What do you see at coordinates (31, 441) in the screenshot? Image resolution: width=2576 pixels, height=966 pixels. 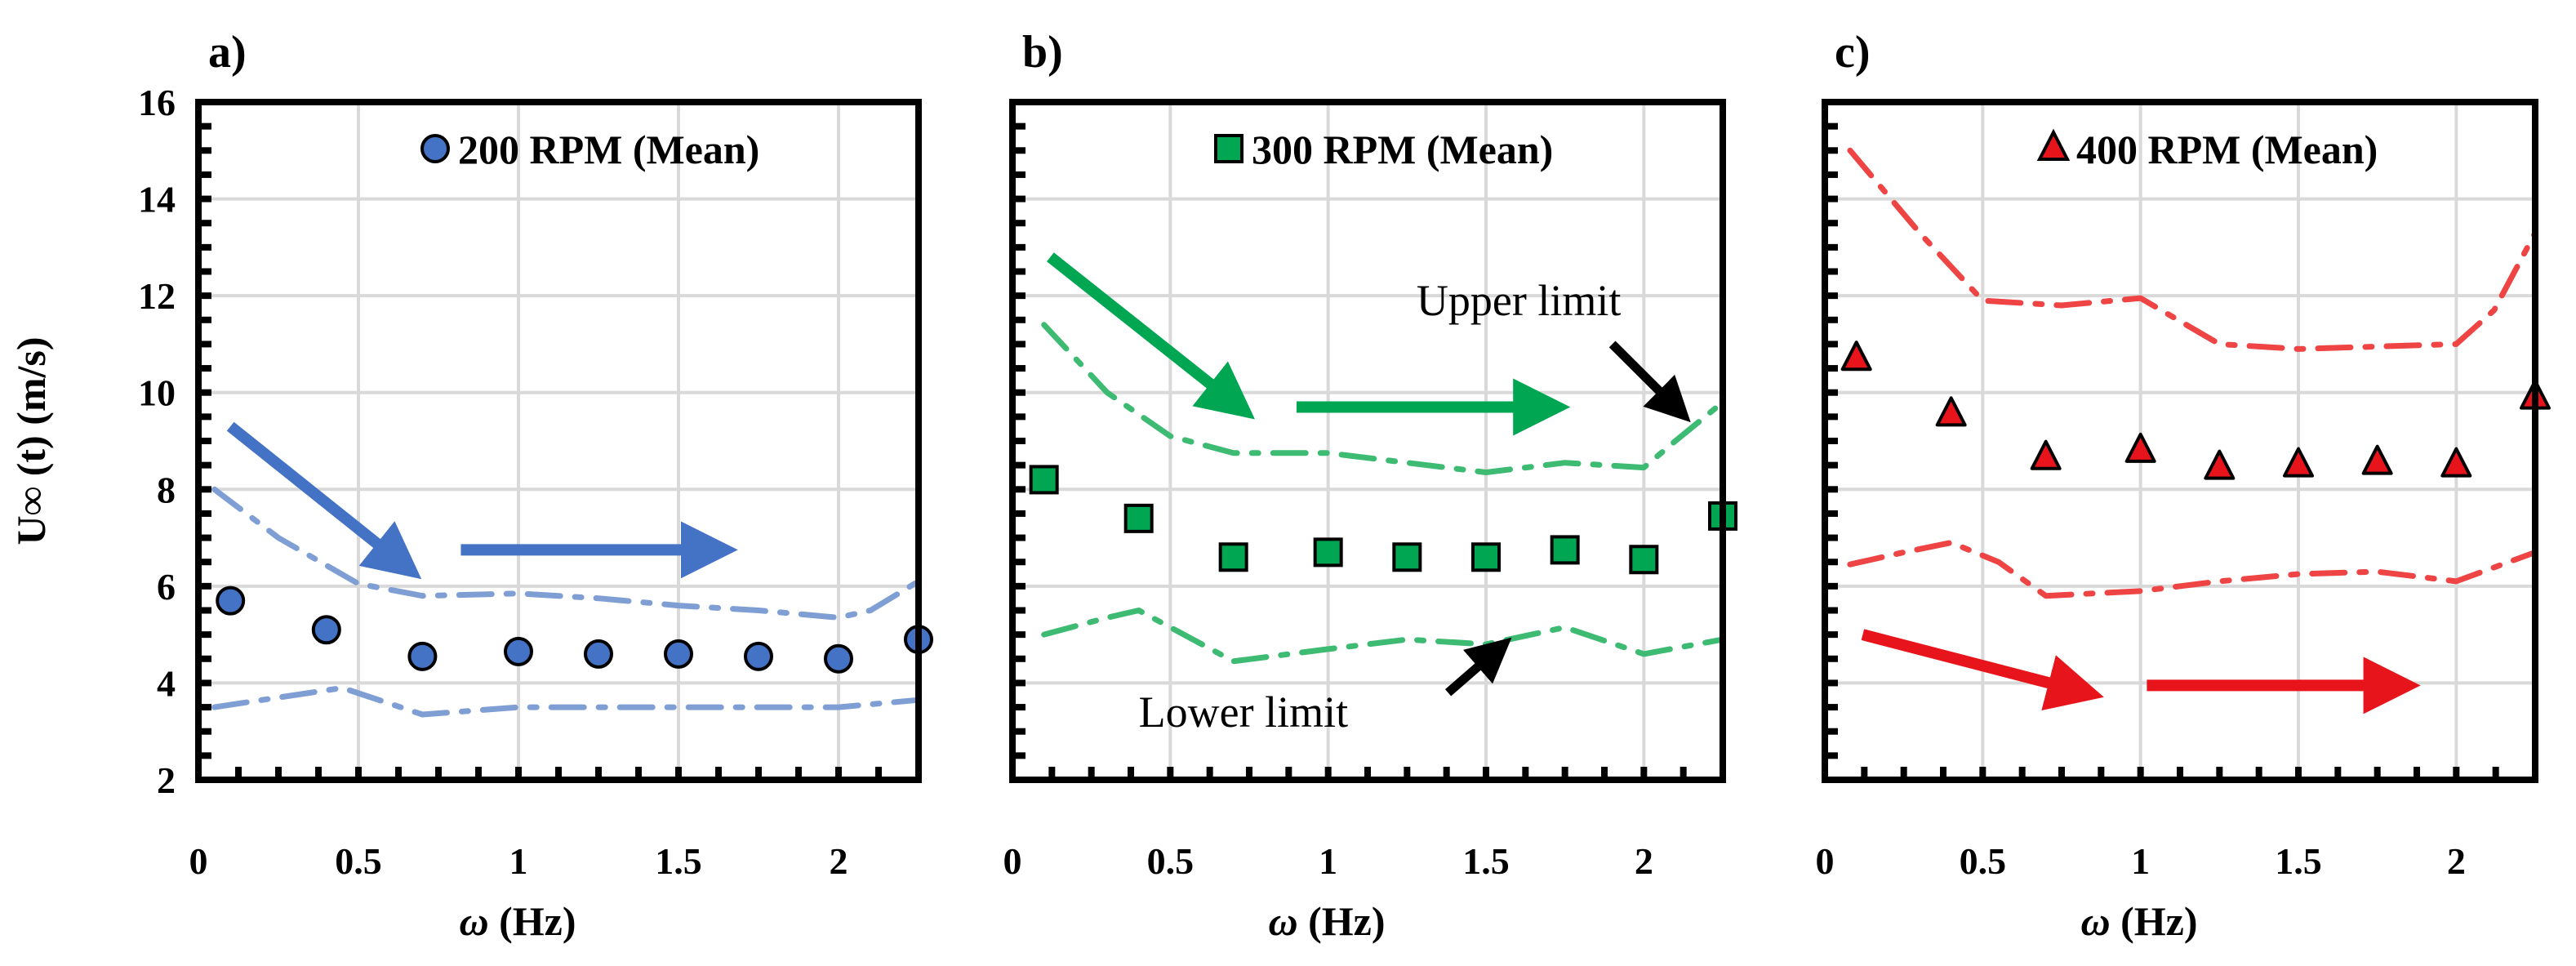 I see `y-axis-label: U∞ (t) (m/s)` at bounding box center [31, 441].